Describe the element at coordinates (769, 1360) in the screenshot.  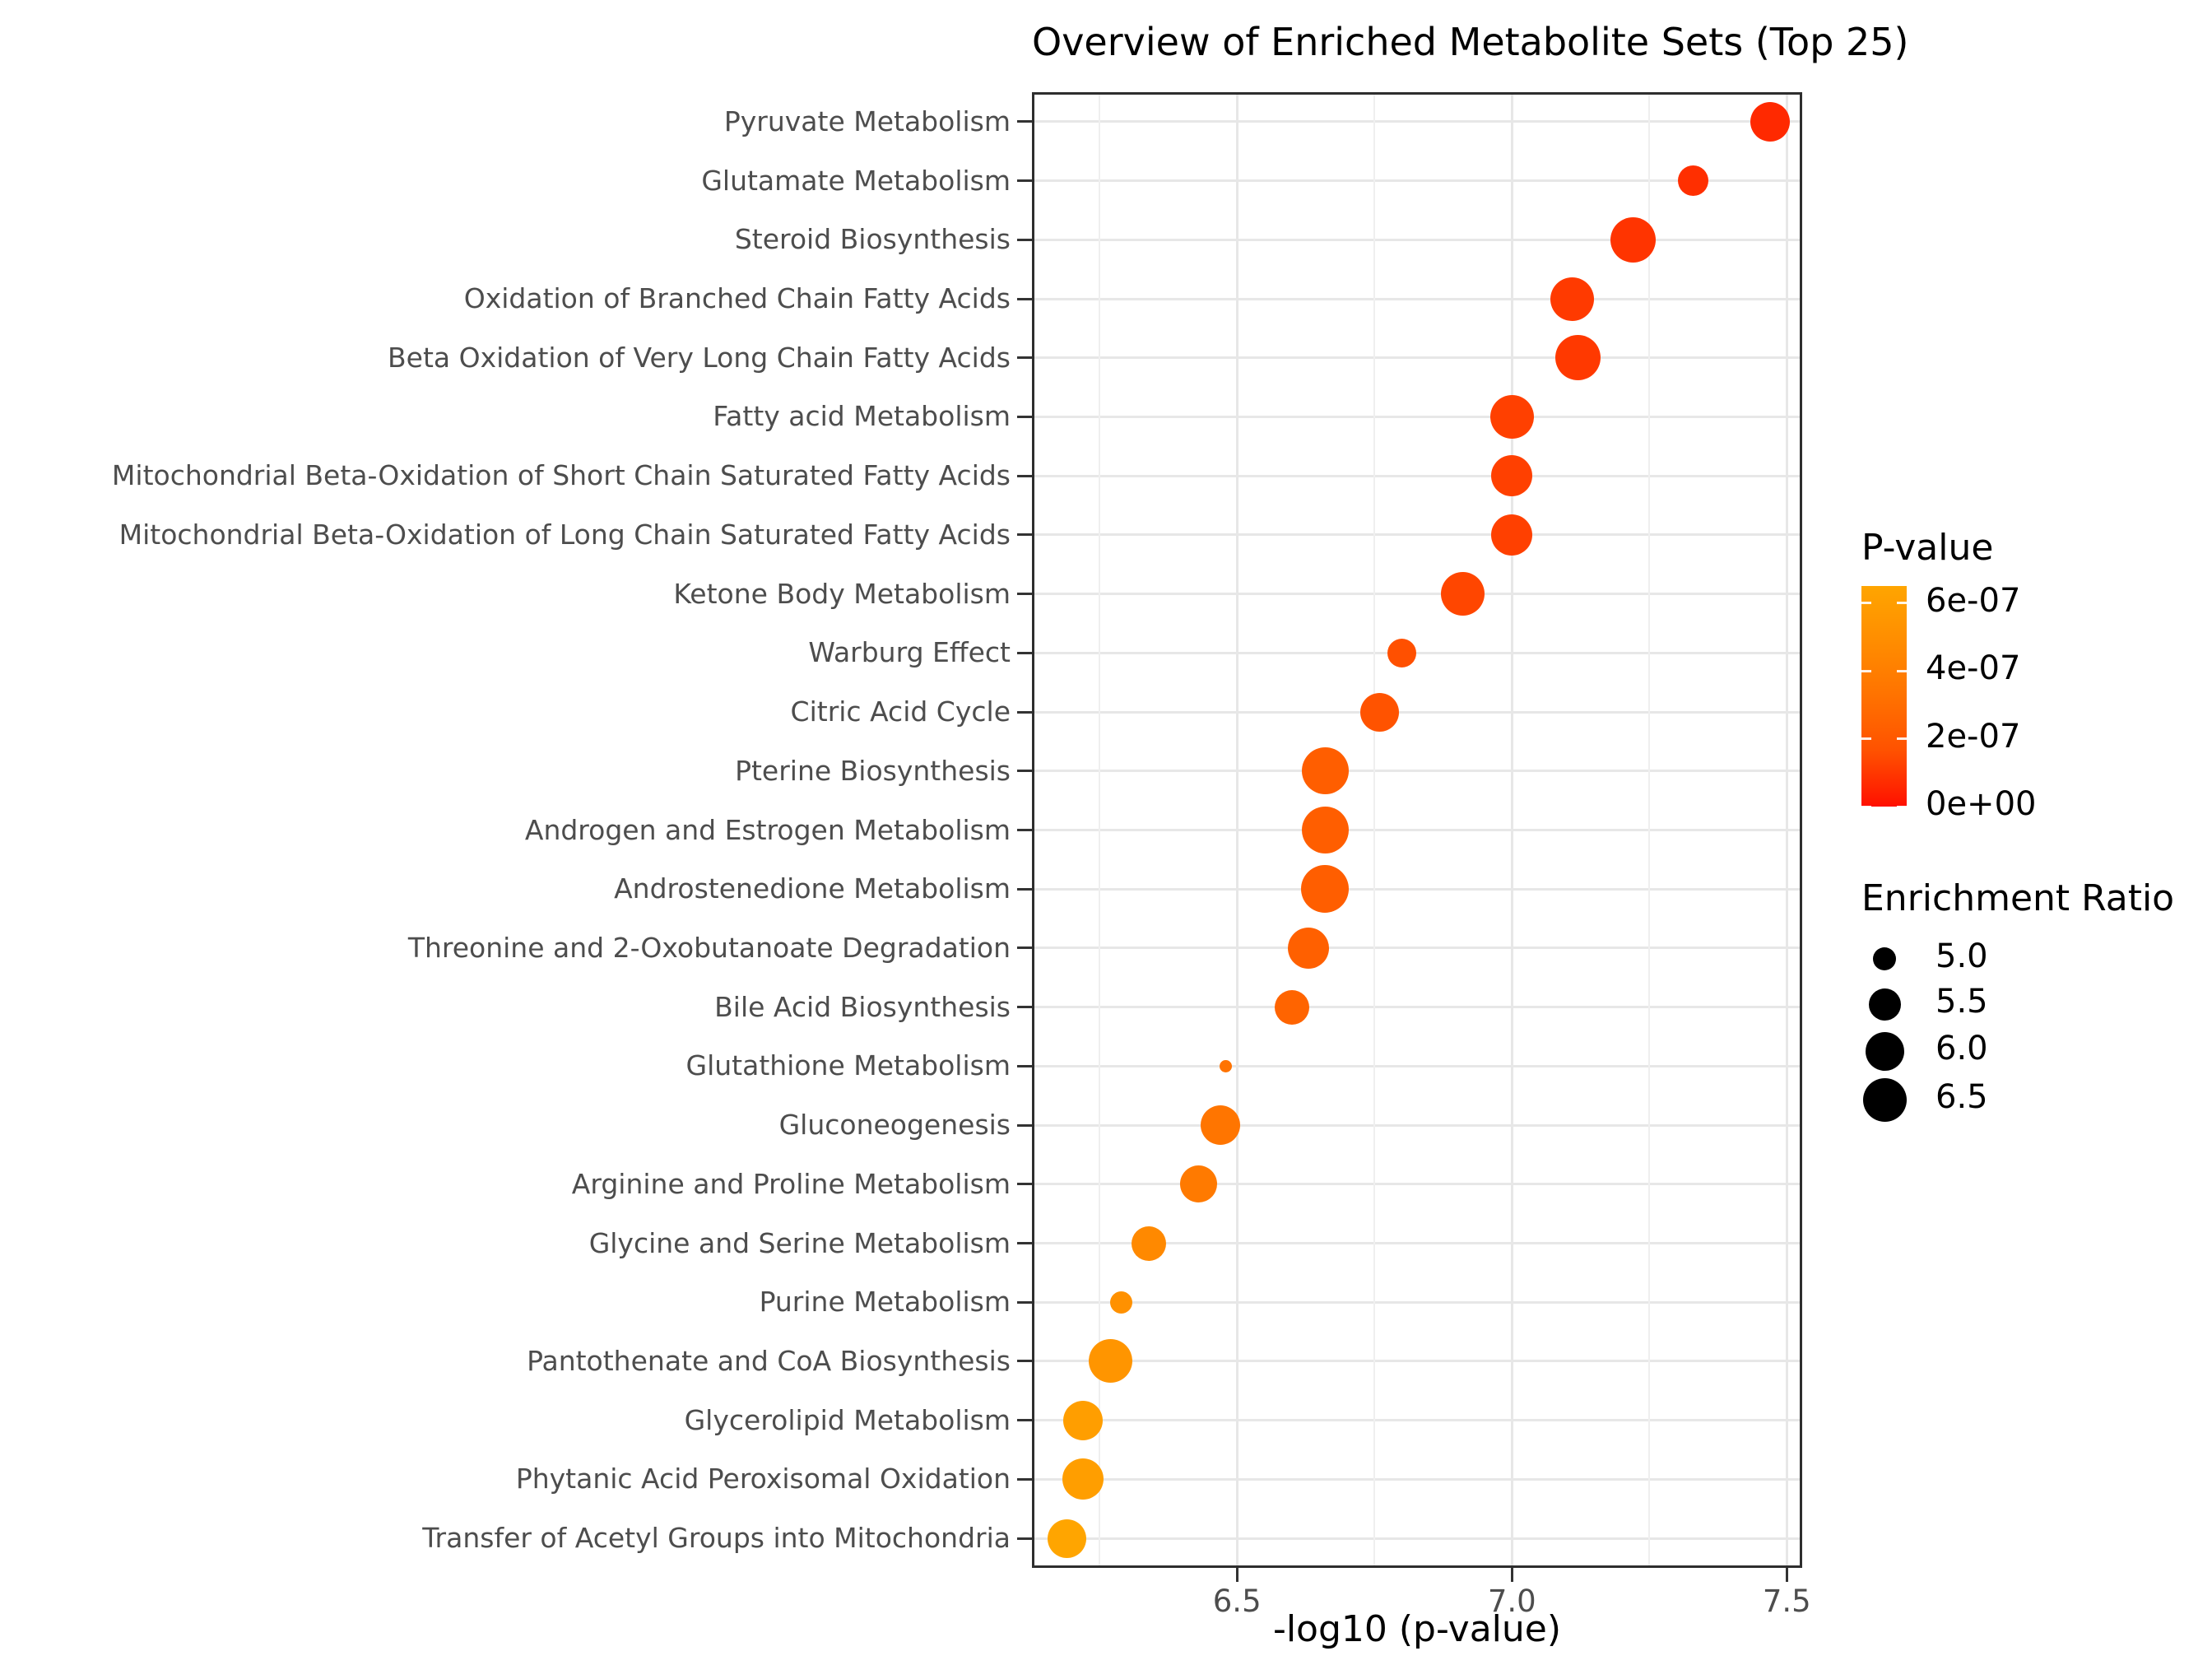
I see `y-axis-label: Pantothenate and CoA Biosynthesis` at that location.